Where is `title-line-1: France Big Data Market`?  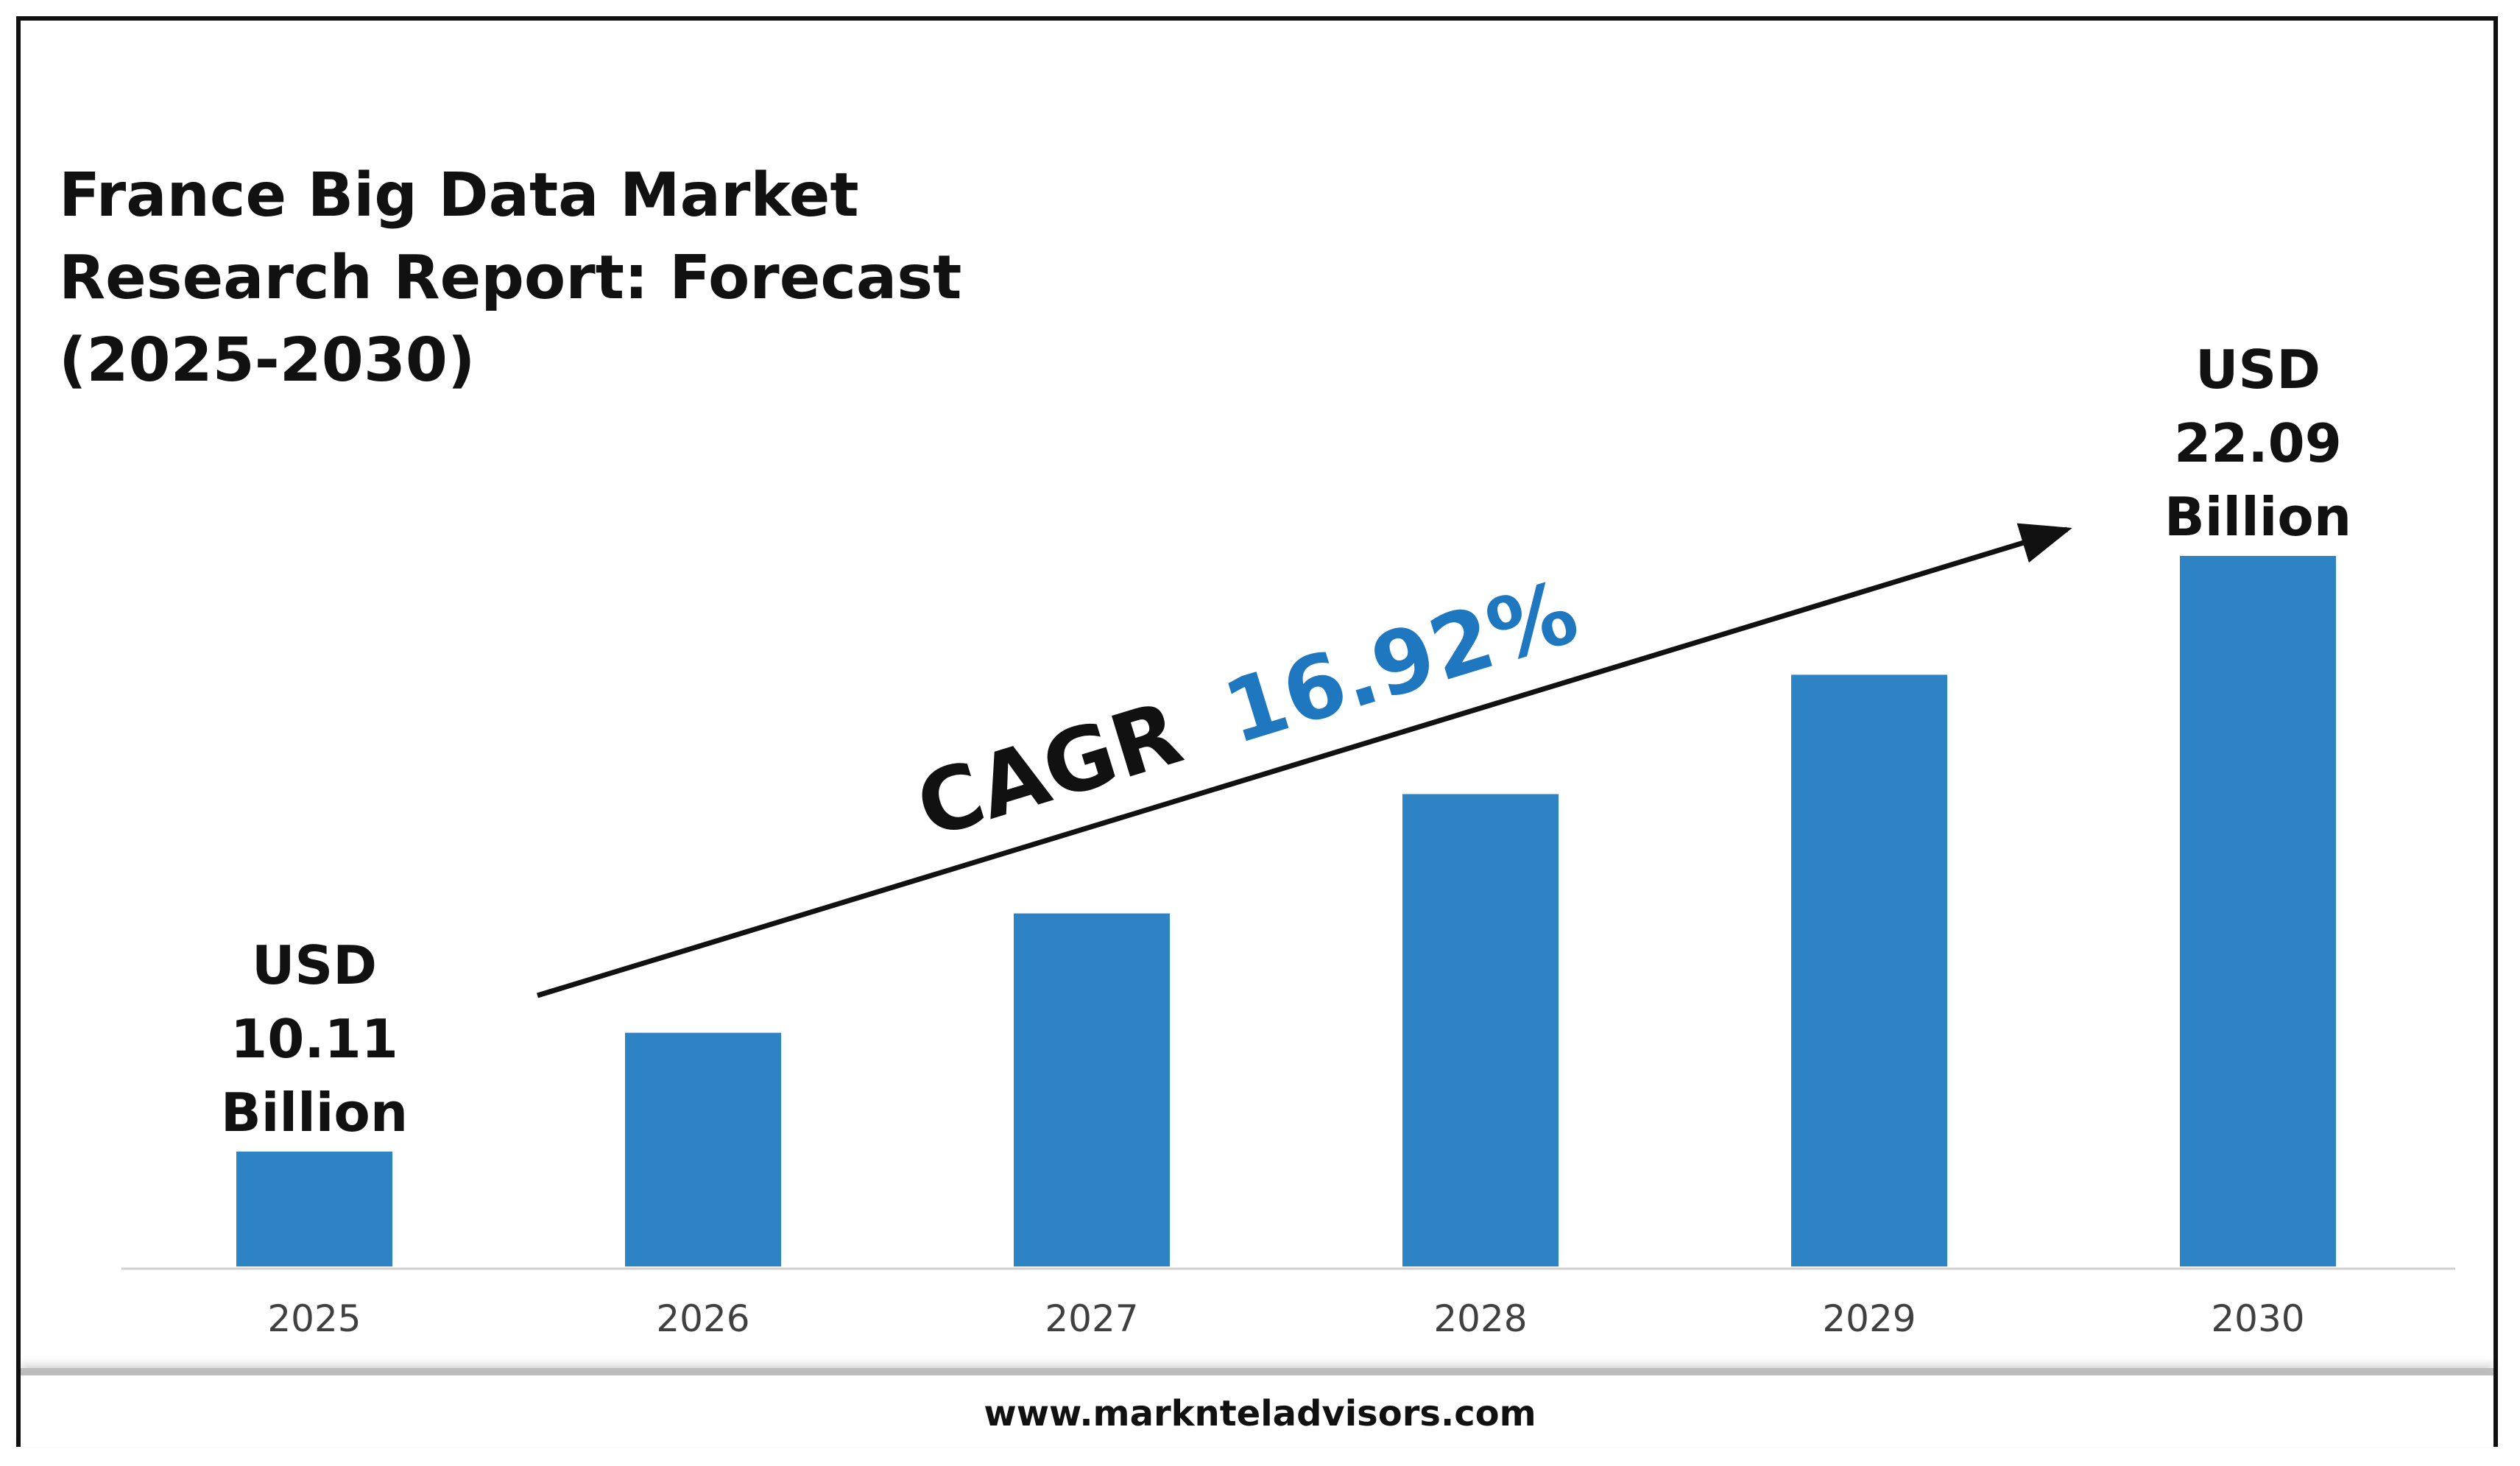 title-line-1: France Big Data Market is located at coordinates (459, 195).